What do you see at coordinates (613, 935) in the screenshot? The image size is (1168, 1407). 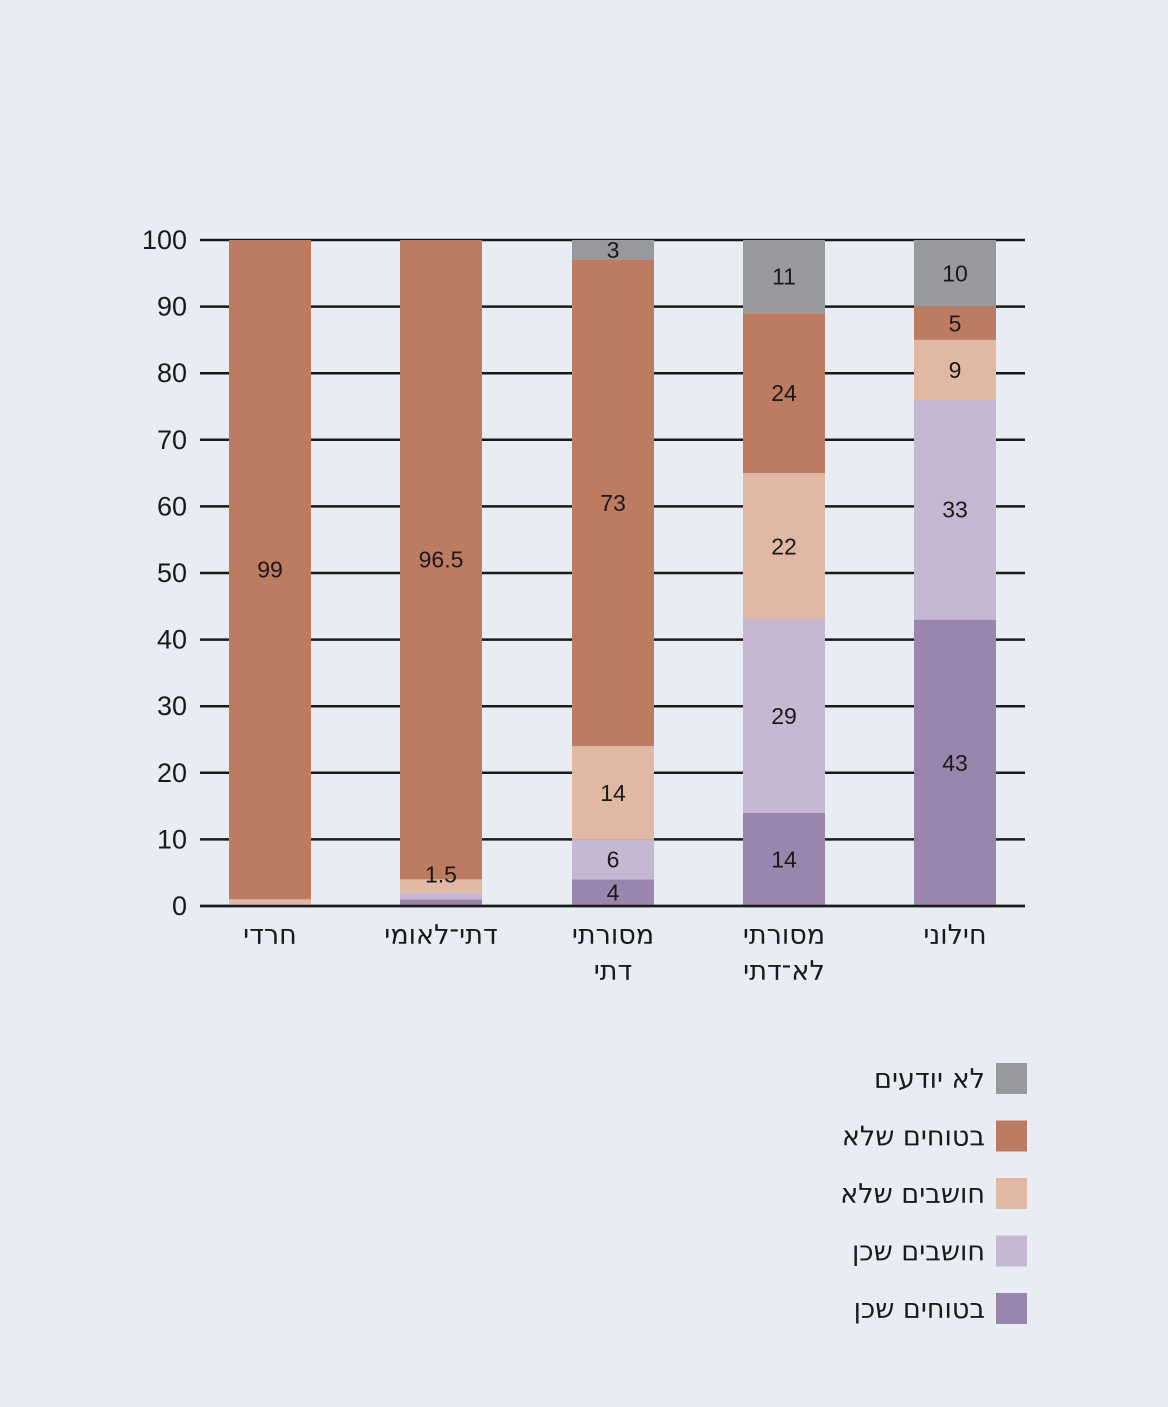 I see `x-tick-label-2-0: מסורתי` at bounding box center [613, 935].